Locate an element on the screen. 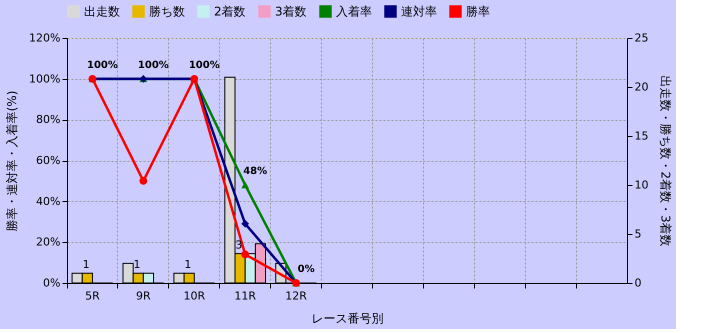  legend-label: 連対率 is located at coordinates (419, 11).